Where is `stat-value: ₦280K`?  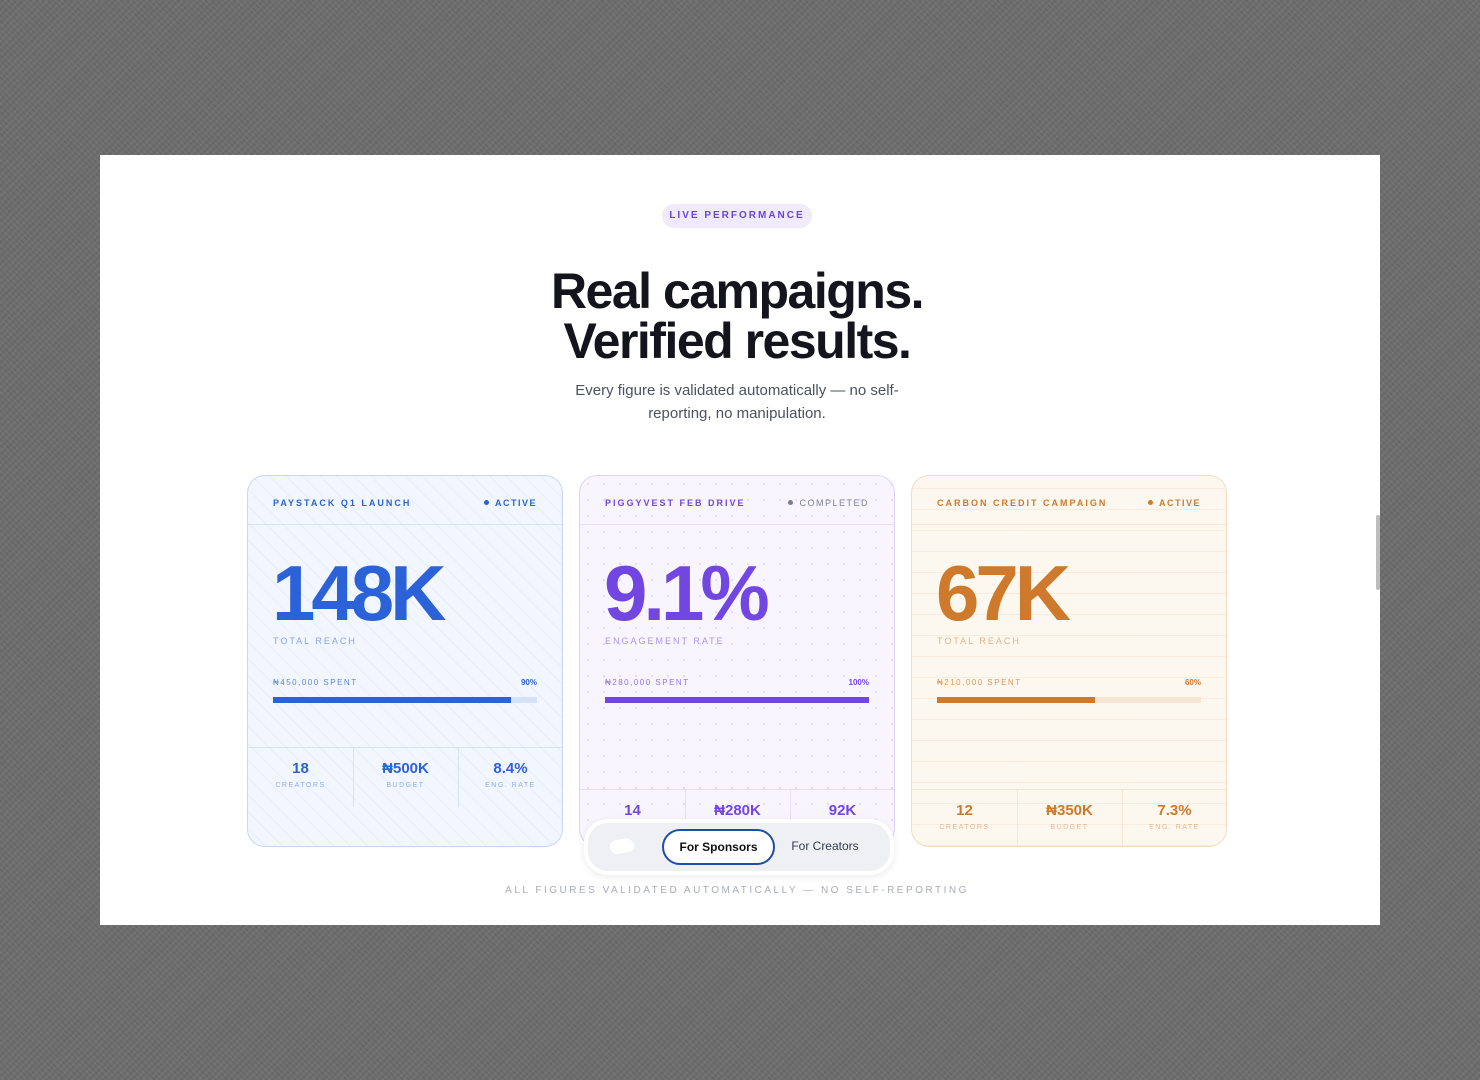 stat-value: ₦280K is located at coordinates (737, 810).